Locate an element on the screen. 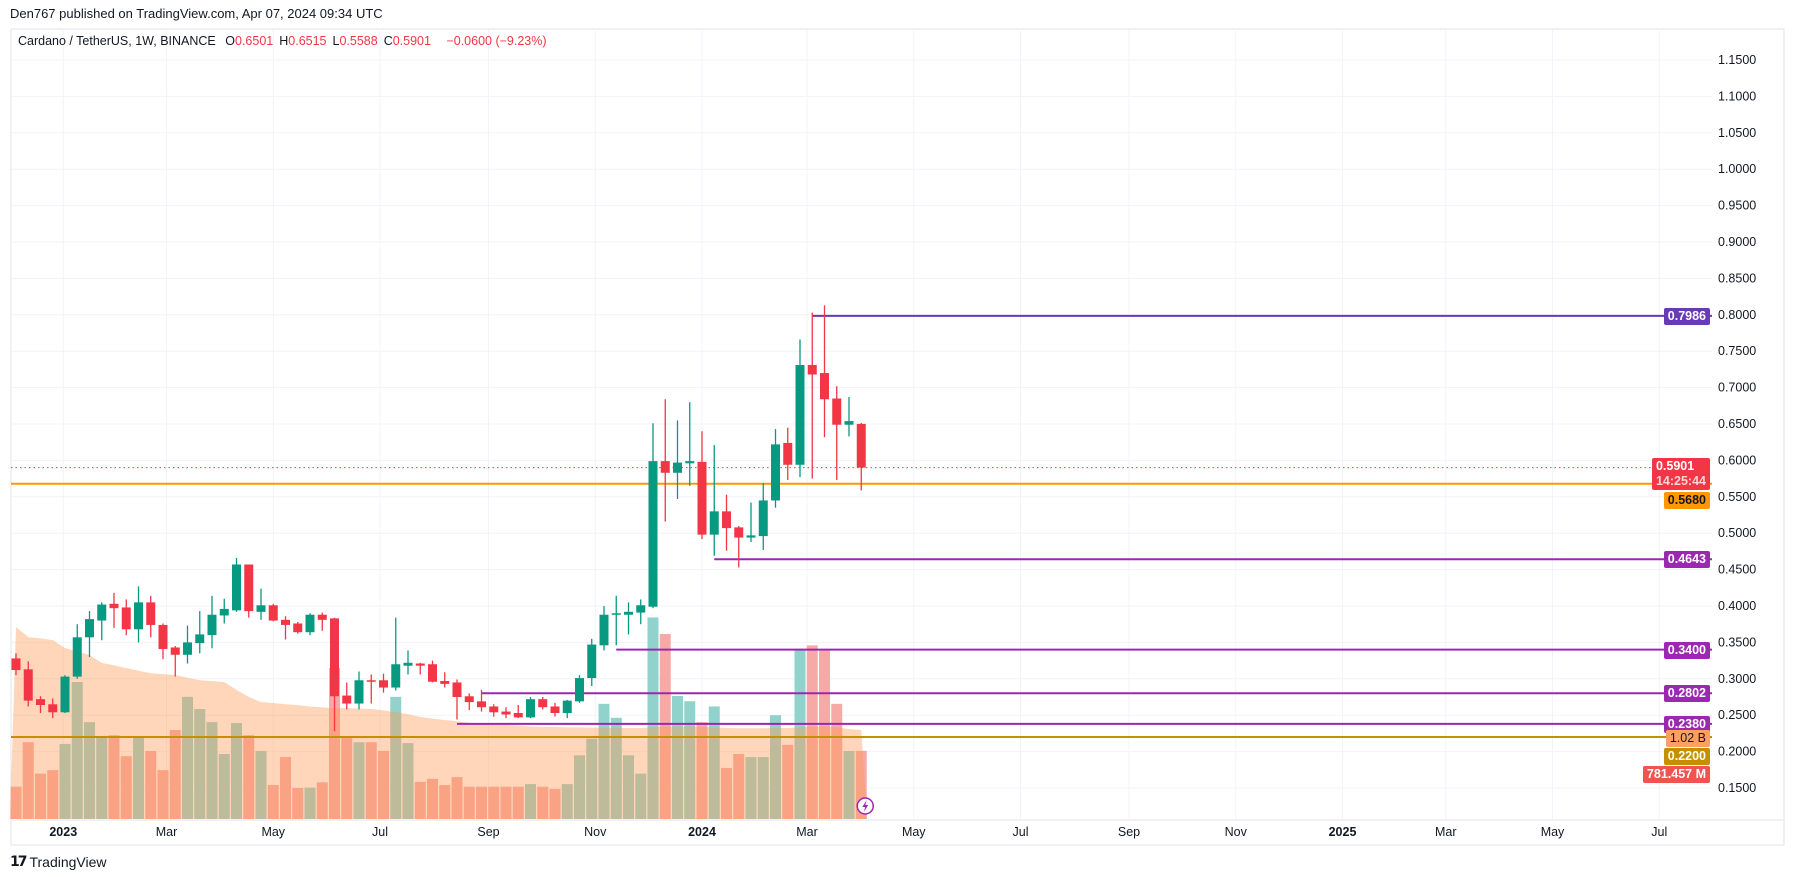 Image resolution: width=1794 pixels, height=877 pixels. level-price-badge: 0.4643 is located at coordinates (1686, 560).